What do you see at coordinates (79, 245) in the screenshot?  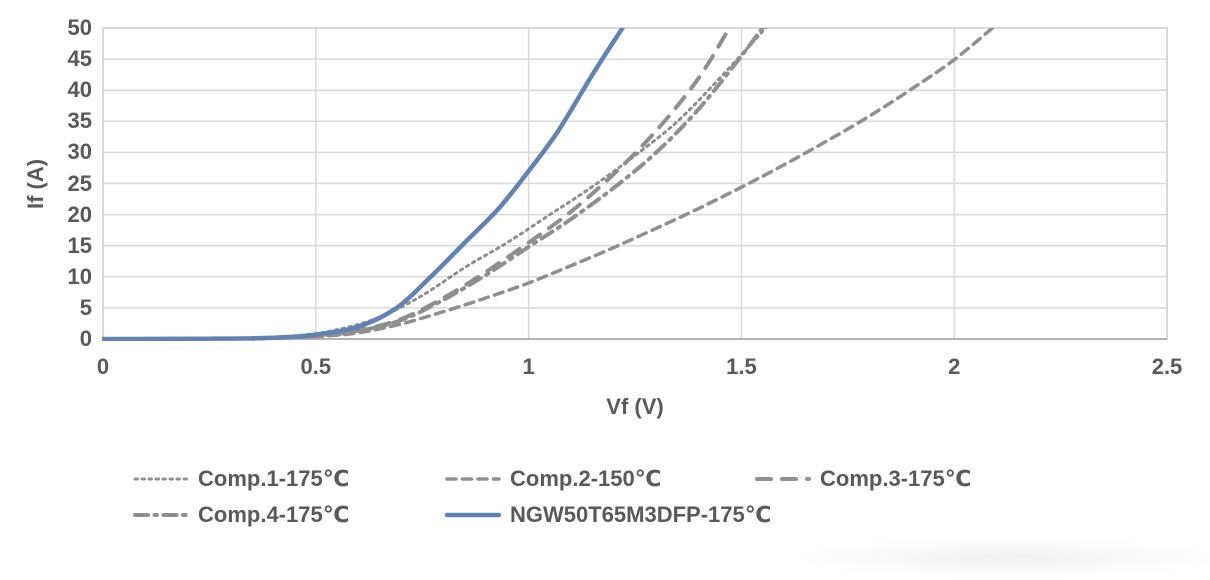 I see `y-tick-label: 15` at bounding box center [79, 245].